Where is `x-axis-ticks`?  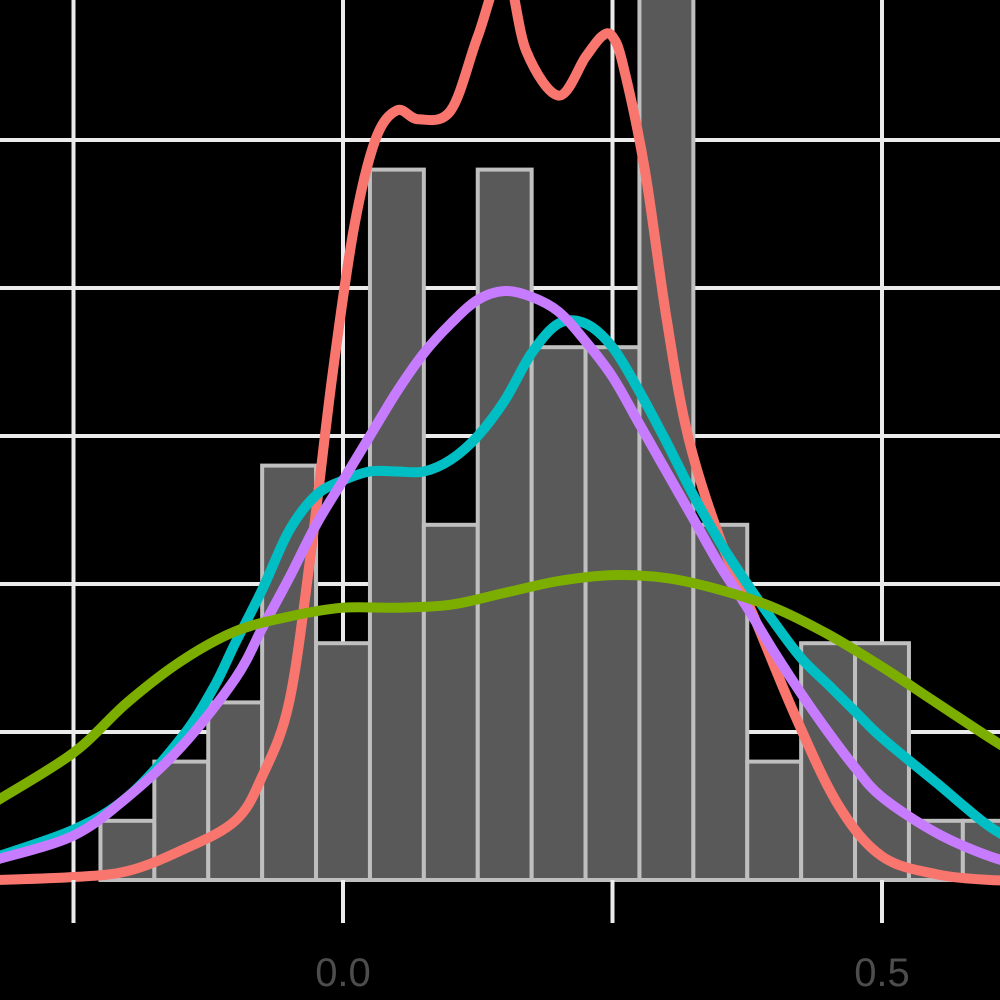
x-axis-ticks is located at coordinates (477, 901).